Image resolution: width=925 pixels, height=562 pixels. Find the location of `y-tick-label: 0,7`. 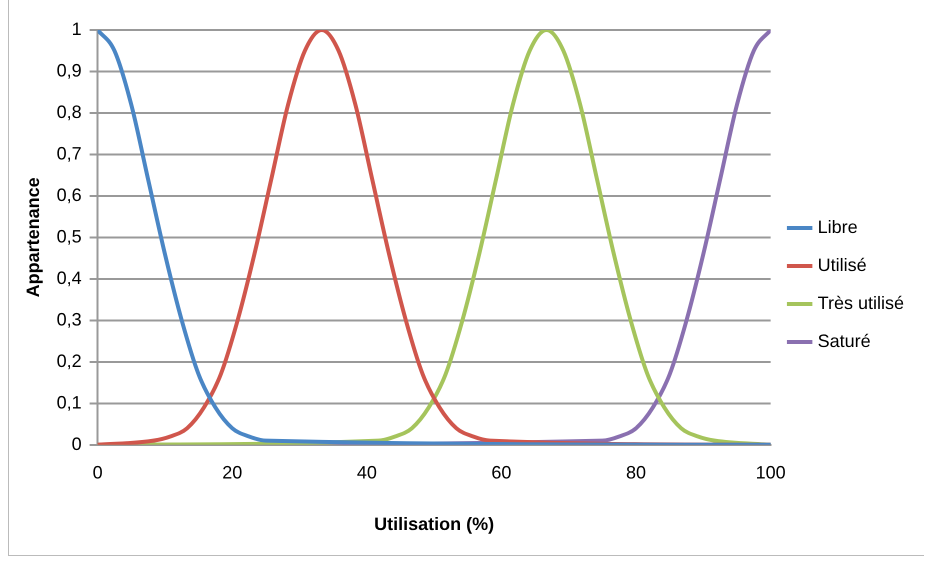

y-tick-label: 0,7 is located at coordinates (69, 153).